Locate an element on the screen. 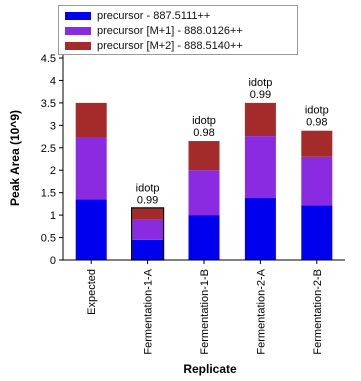  legend-item-precursor-m2: precursor [M+2] - 888.5140++ is located at coordinates (154, 46).